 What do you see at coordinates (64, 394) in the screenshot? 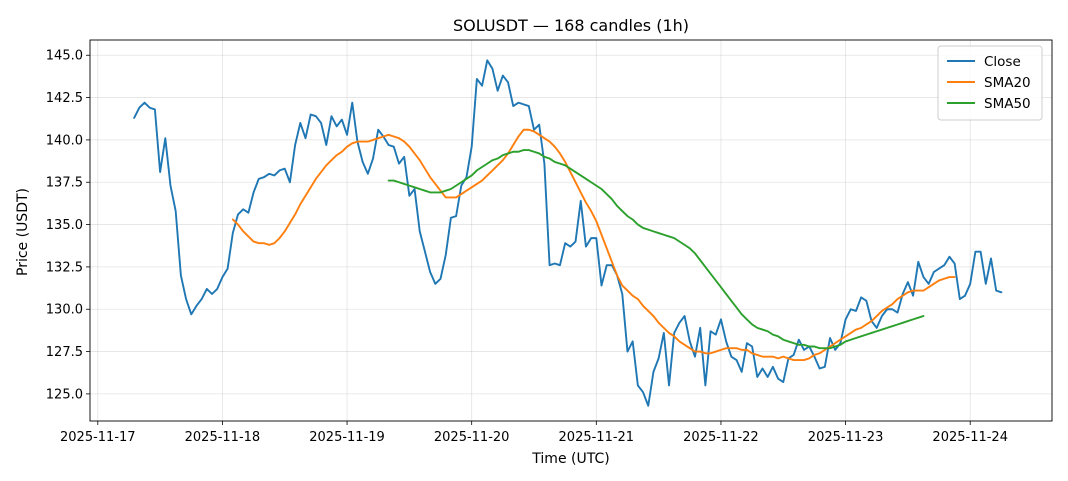
I see `y-tick-label: 125.0` at bounding box center [64, 394].